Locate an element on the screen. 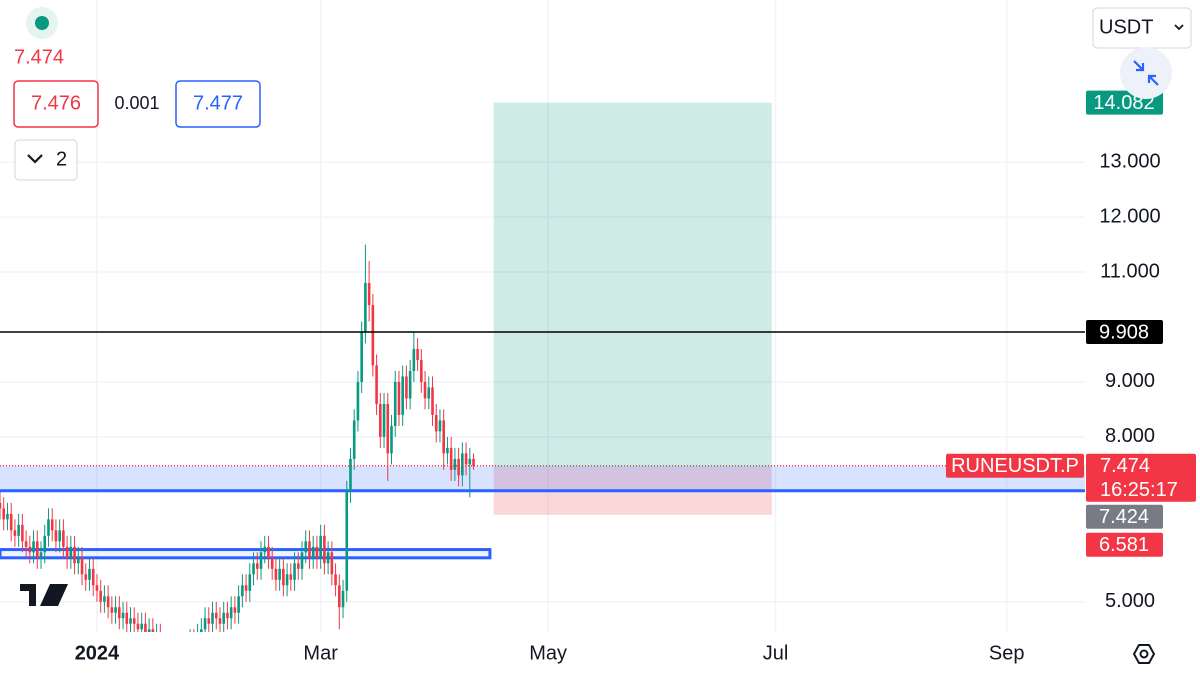  symbol-badge: RUNEUSDT.P is located at coordinates (1015, 466).